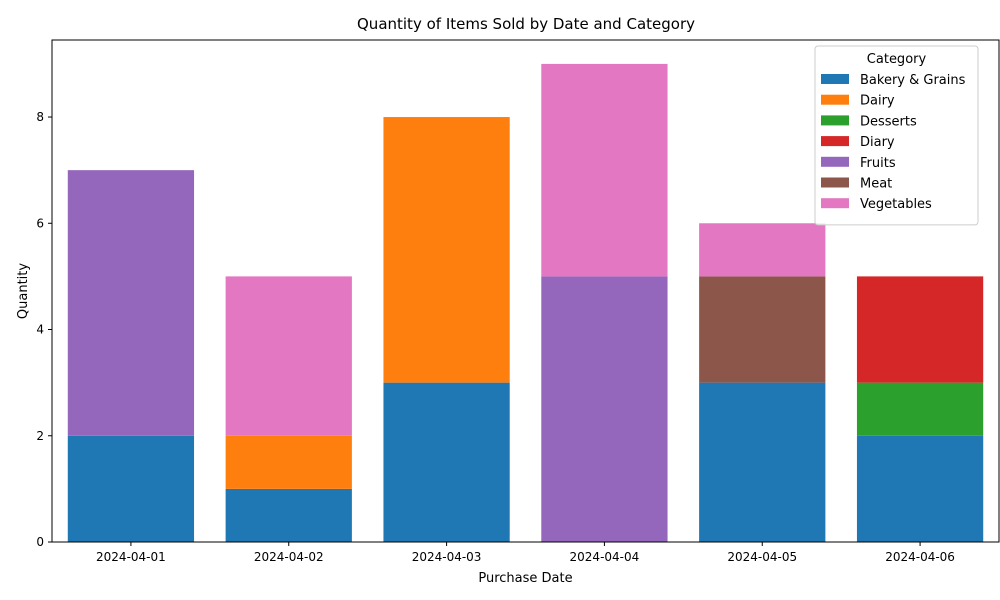 This screenshot has height=600, width=1000. What do you see at coordinates (605, 557) in the screenshot?
I see `x-tick-label-3: 2024-04-04` at bounding box center [605, 557].